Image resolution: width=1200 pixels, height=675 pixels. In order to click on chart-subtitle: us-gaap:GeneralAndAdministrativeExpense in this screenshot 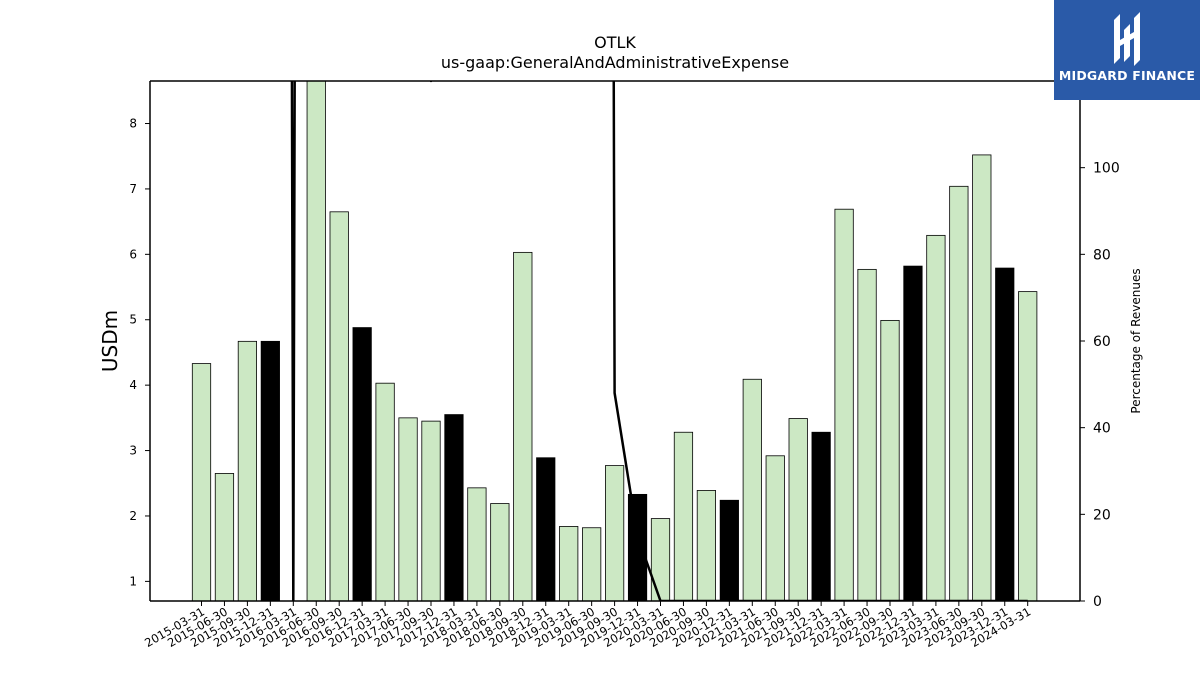, I will do `click(615, 62)`.